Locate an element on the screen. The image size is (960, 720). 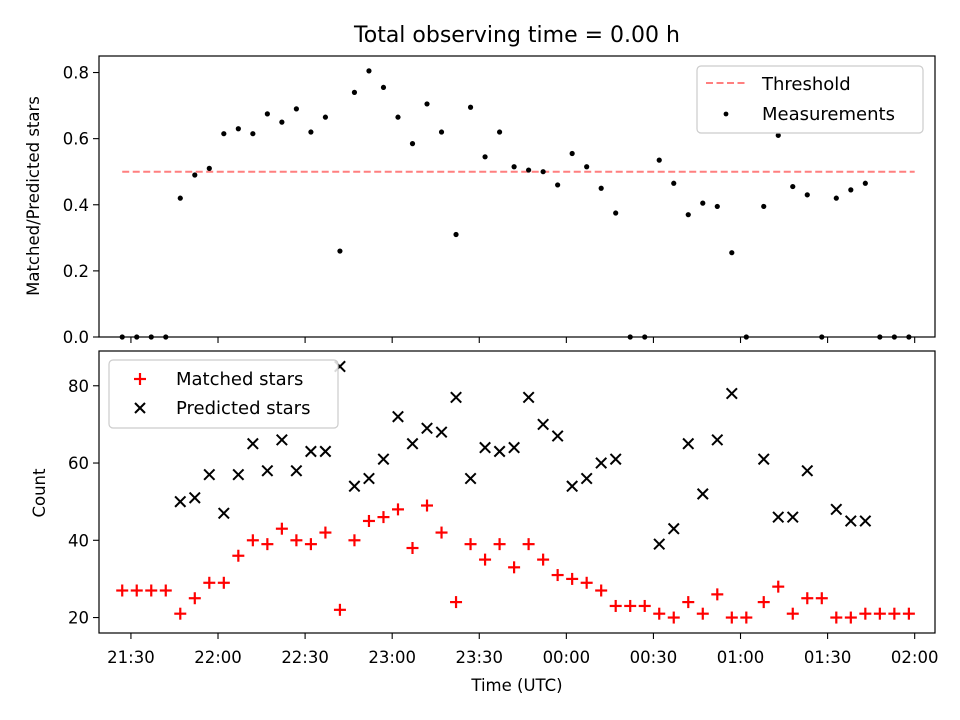
count-x-tick-label-1: 22:00 is located at coordinates (218, 657).